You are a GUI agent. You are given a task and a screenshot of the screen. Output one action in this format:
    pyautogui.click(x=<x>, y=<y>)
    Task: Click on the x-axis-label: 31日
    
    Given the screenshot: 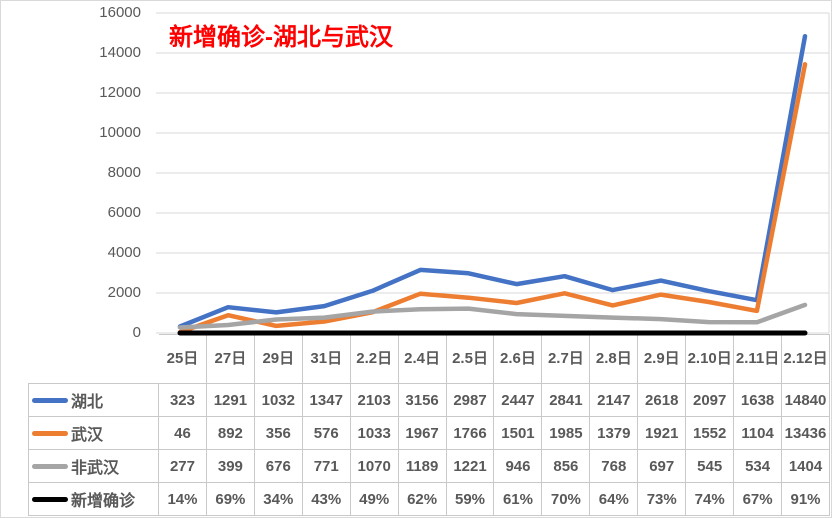 What is the action you would take?
    pyautogui.click(x=326, y=359)
    